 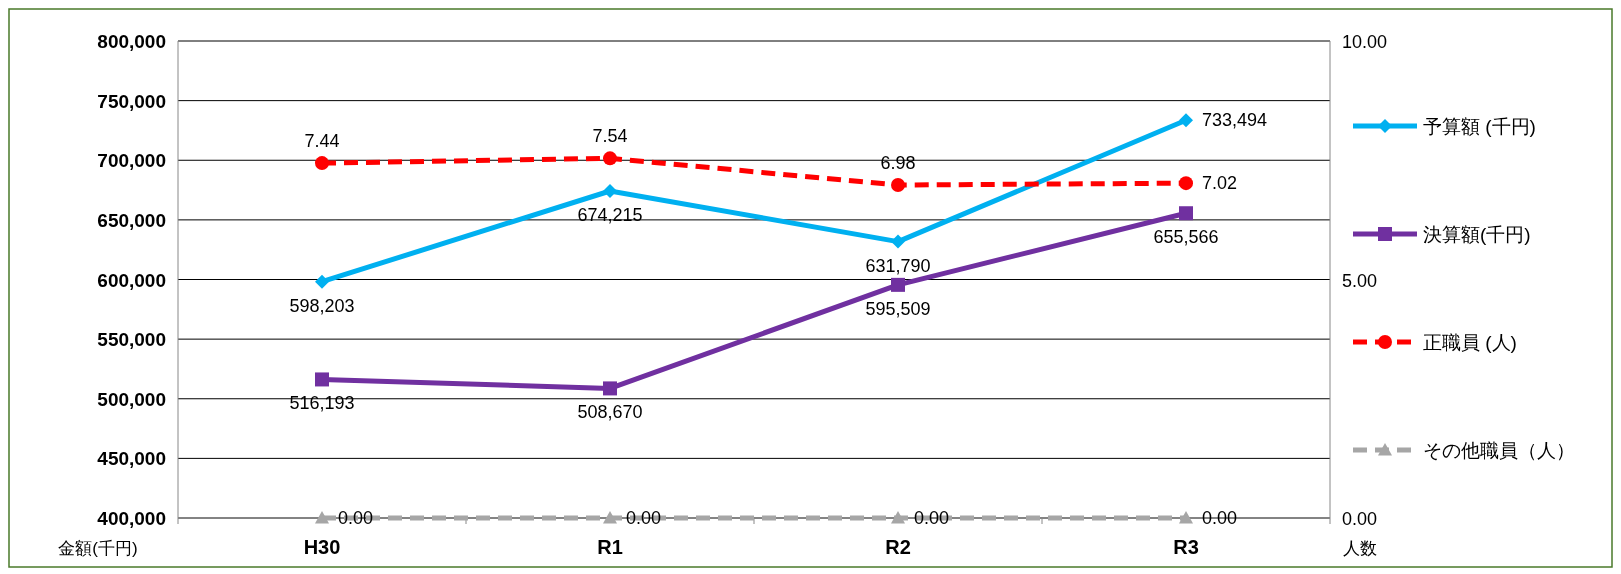 What do you see at coordinates (610, 136) in the screenshot?
I see `data-label: 7.54` at bounding box center [610, 136].